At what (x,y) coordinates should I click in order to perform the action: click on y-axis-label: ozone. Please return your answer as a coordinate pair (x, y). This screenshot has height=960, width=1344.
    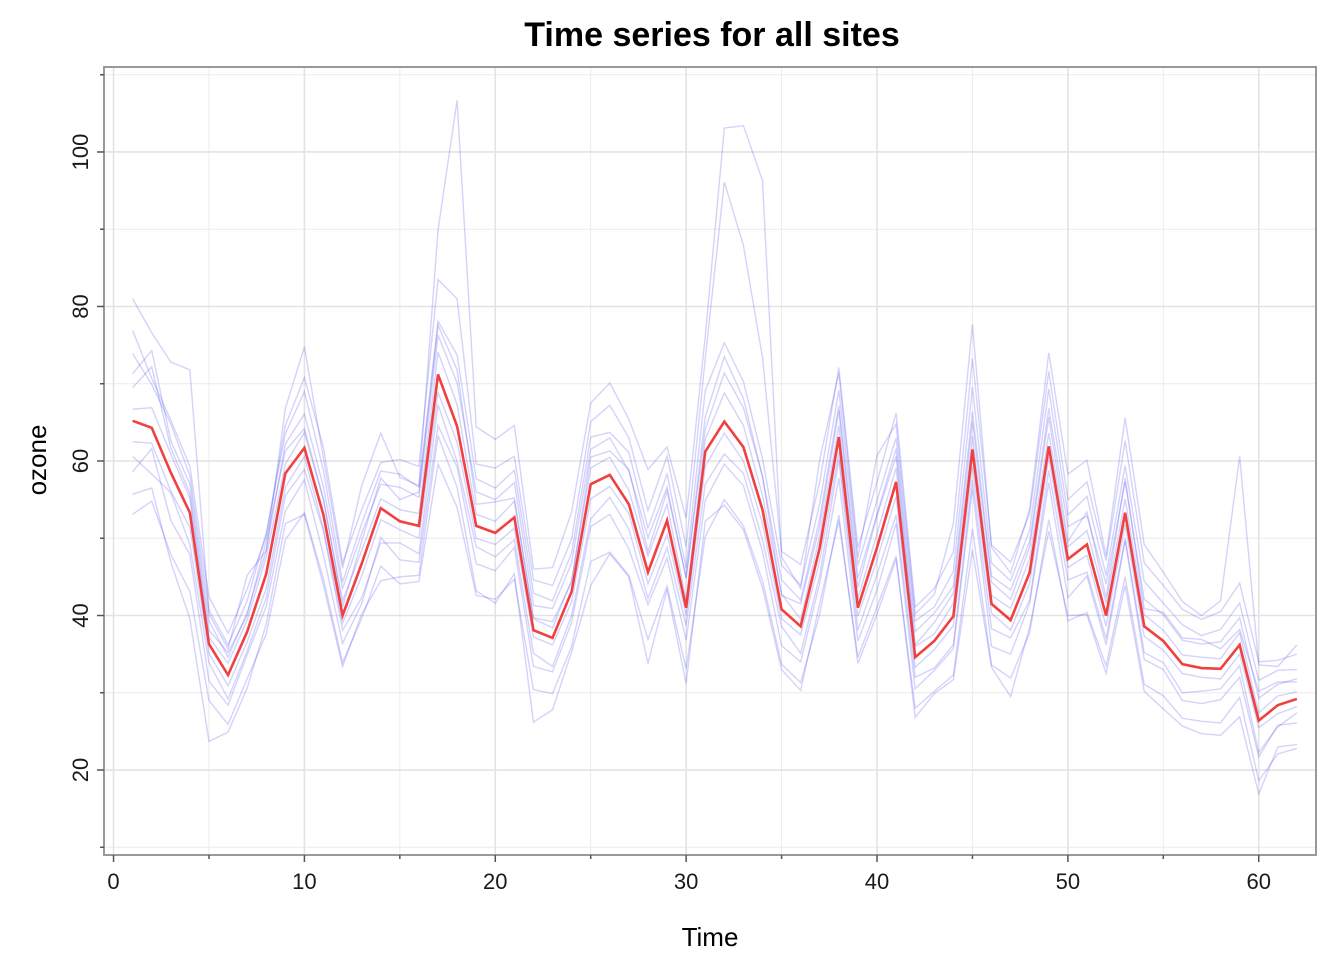
    Looking at the image, I should click on (37, 460).